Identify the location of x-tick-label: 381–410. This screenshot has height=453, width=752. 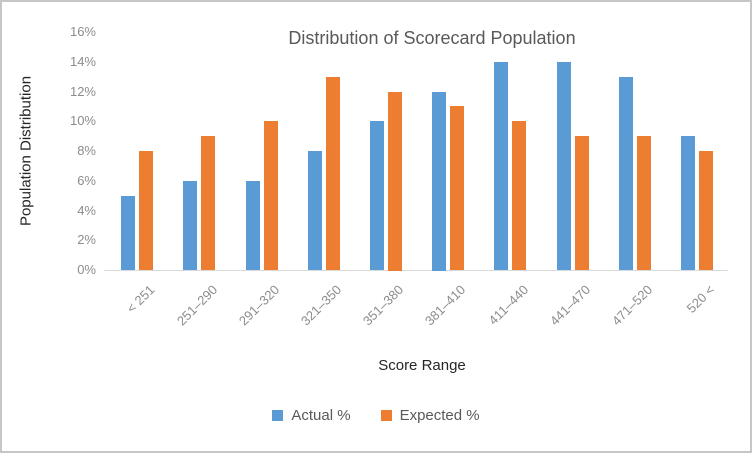
(445, 305).